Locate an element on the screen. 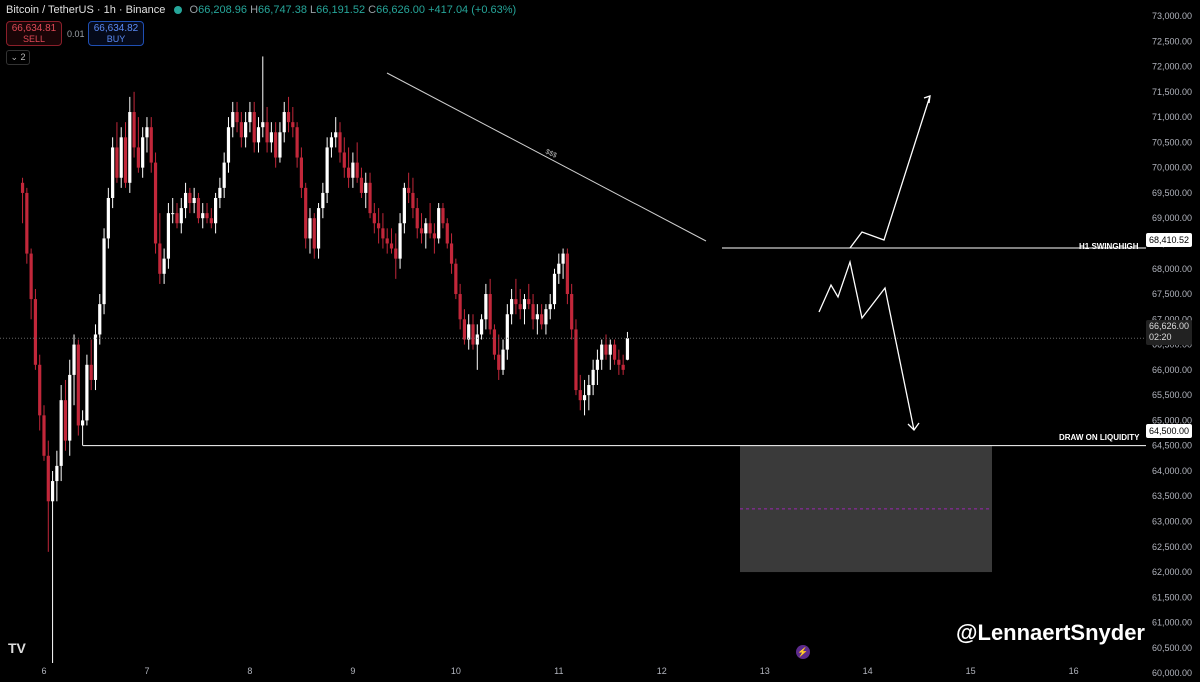 The width and height of the screenshot is (1200, 682). swinghigh-label: H1 SWINGHIGH is located at coordinates (1109, 246).